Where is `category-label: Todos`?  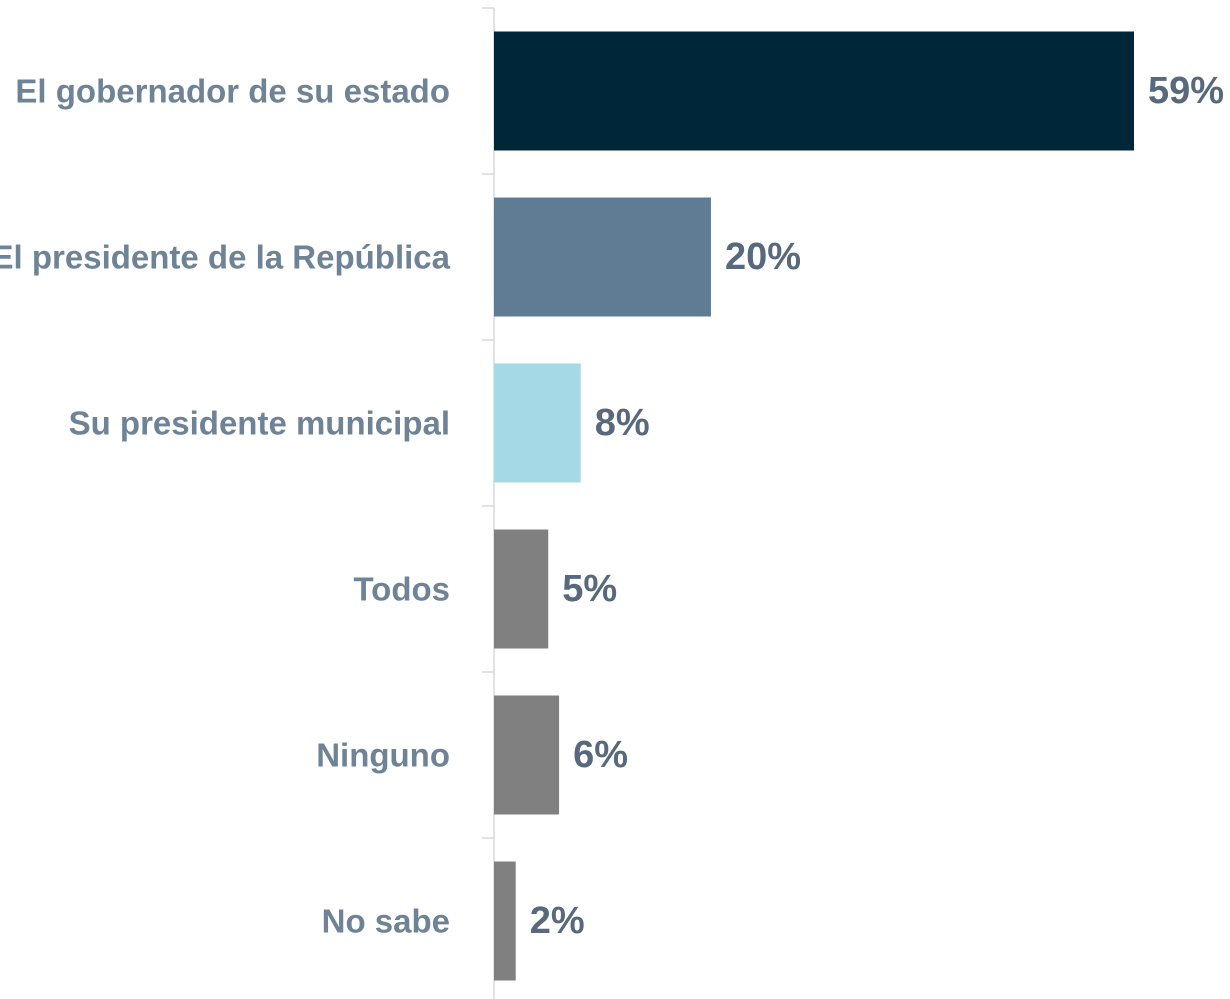 category-label: Todos is located at coordinates (401, 589).